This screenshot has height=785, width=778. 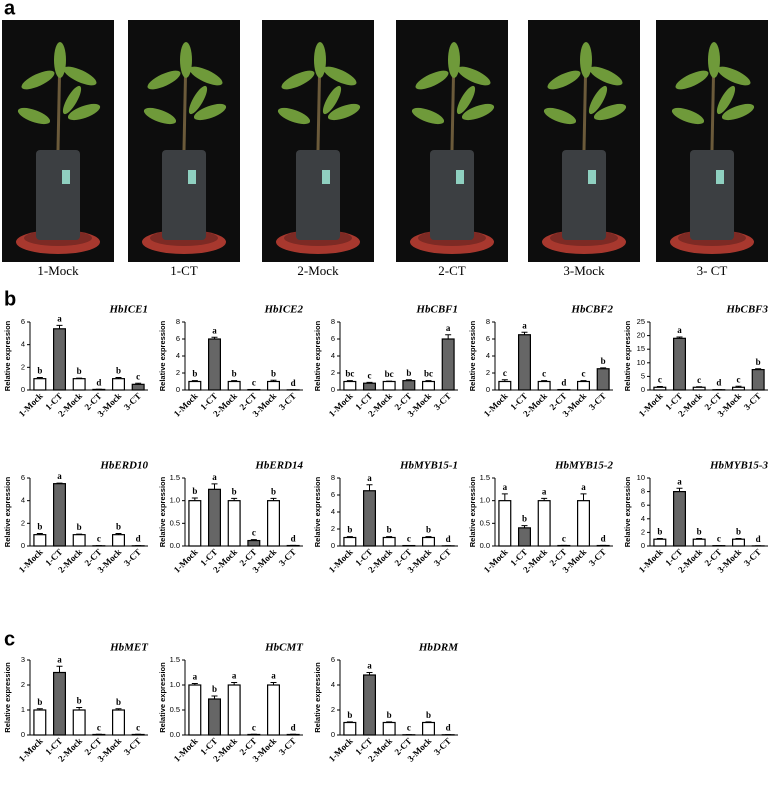 What do you see at coordinates (333, 355) in the screenshot?
I see `y-tick-label: 4` at bounding box center [333, 355].